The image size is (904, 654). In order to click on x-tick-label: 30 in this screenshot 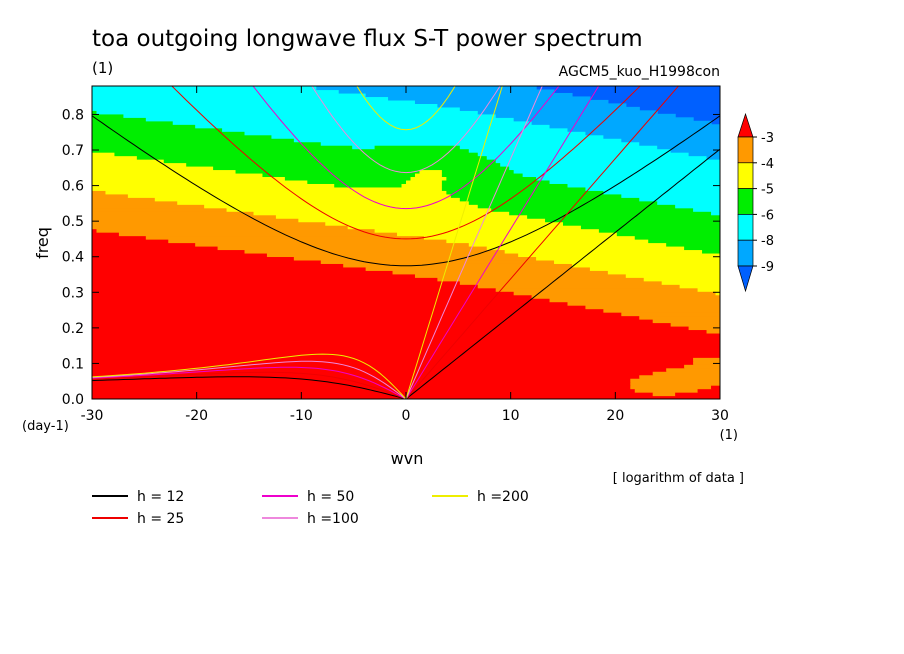, I will do `click(720, 416)`.